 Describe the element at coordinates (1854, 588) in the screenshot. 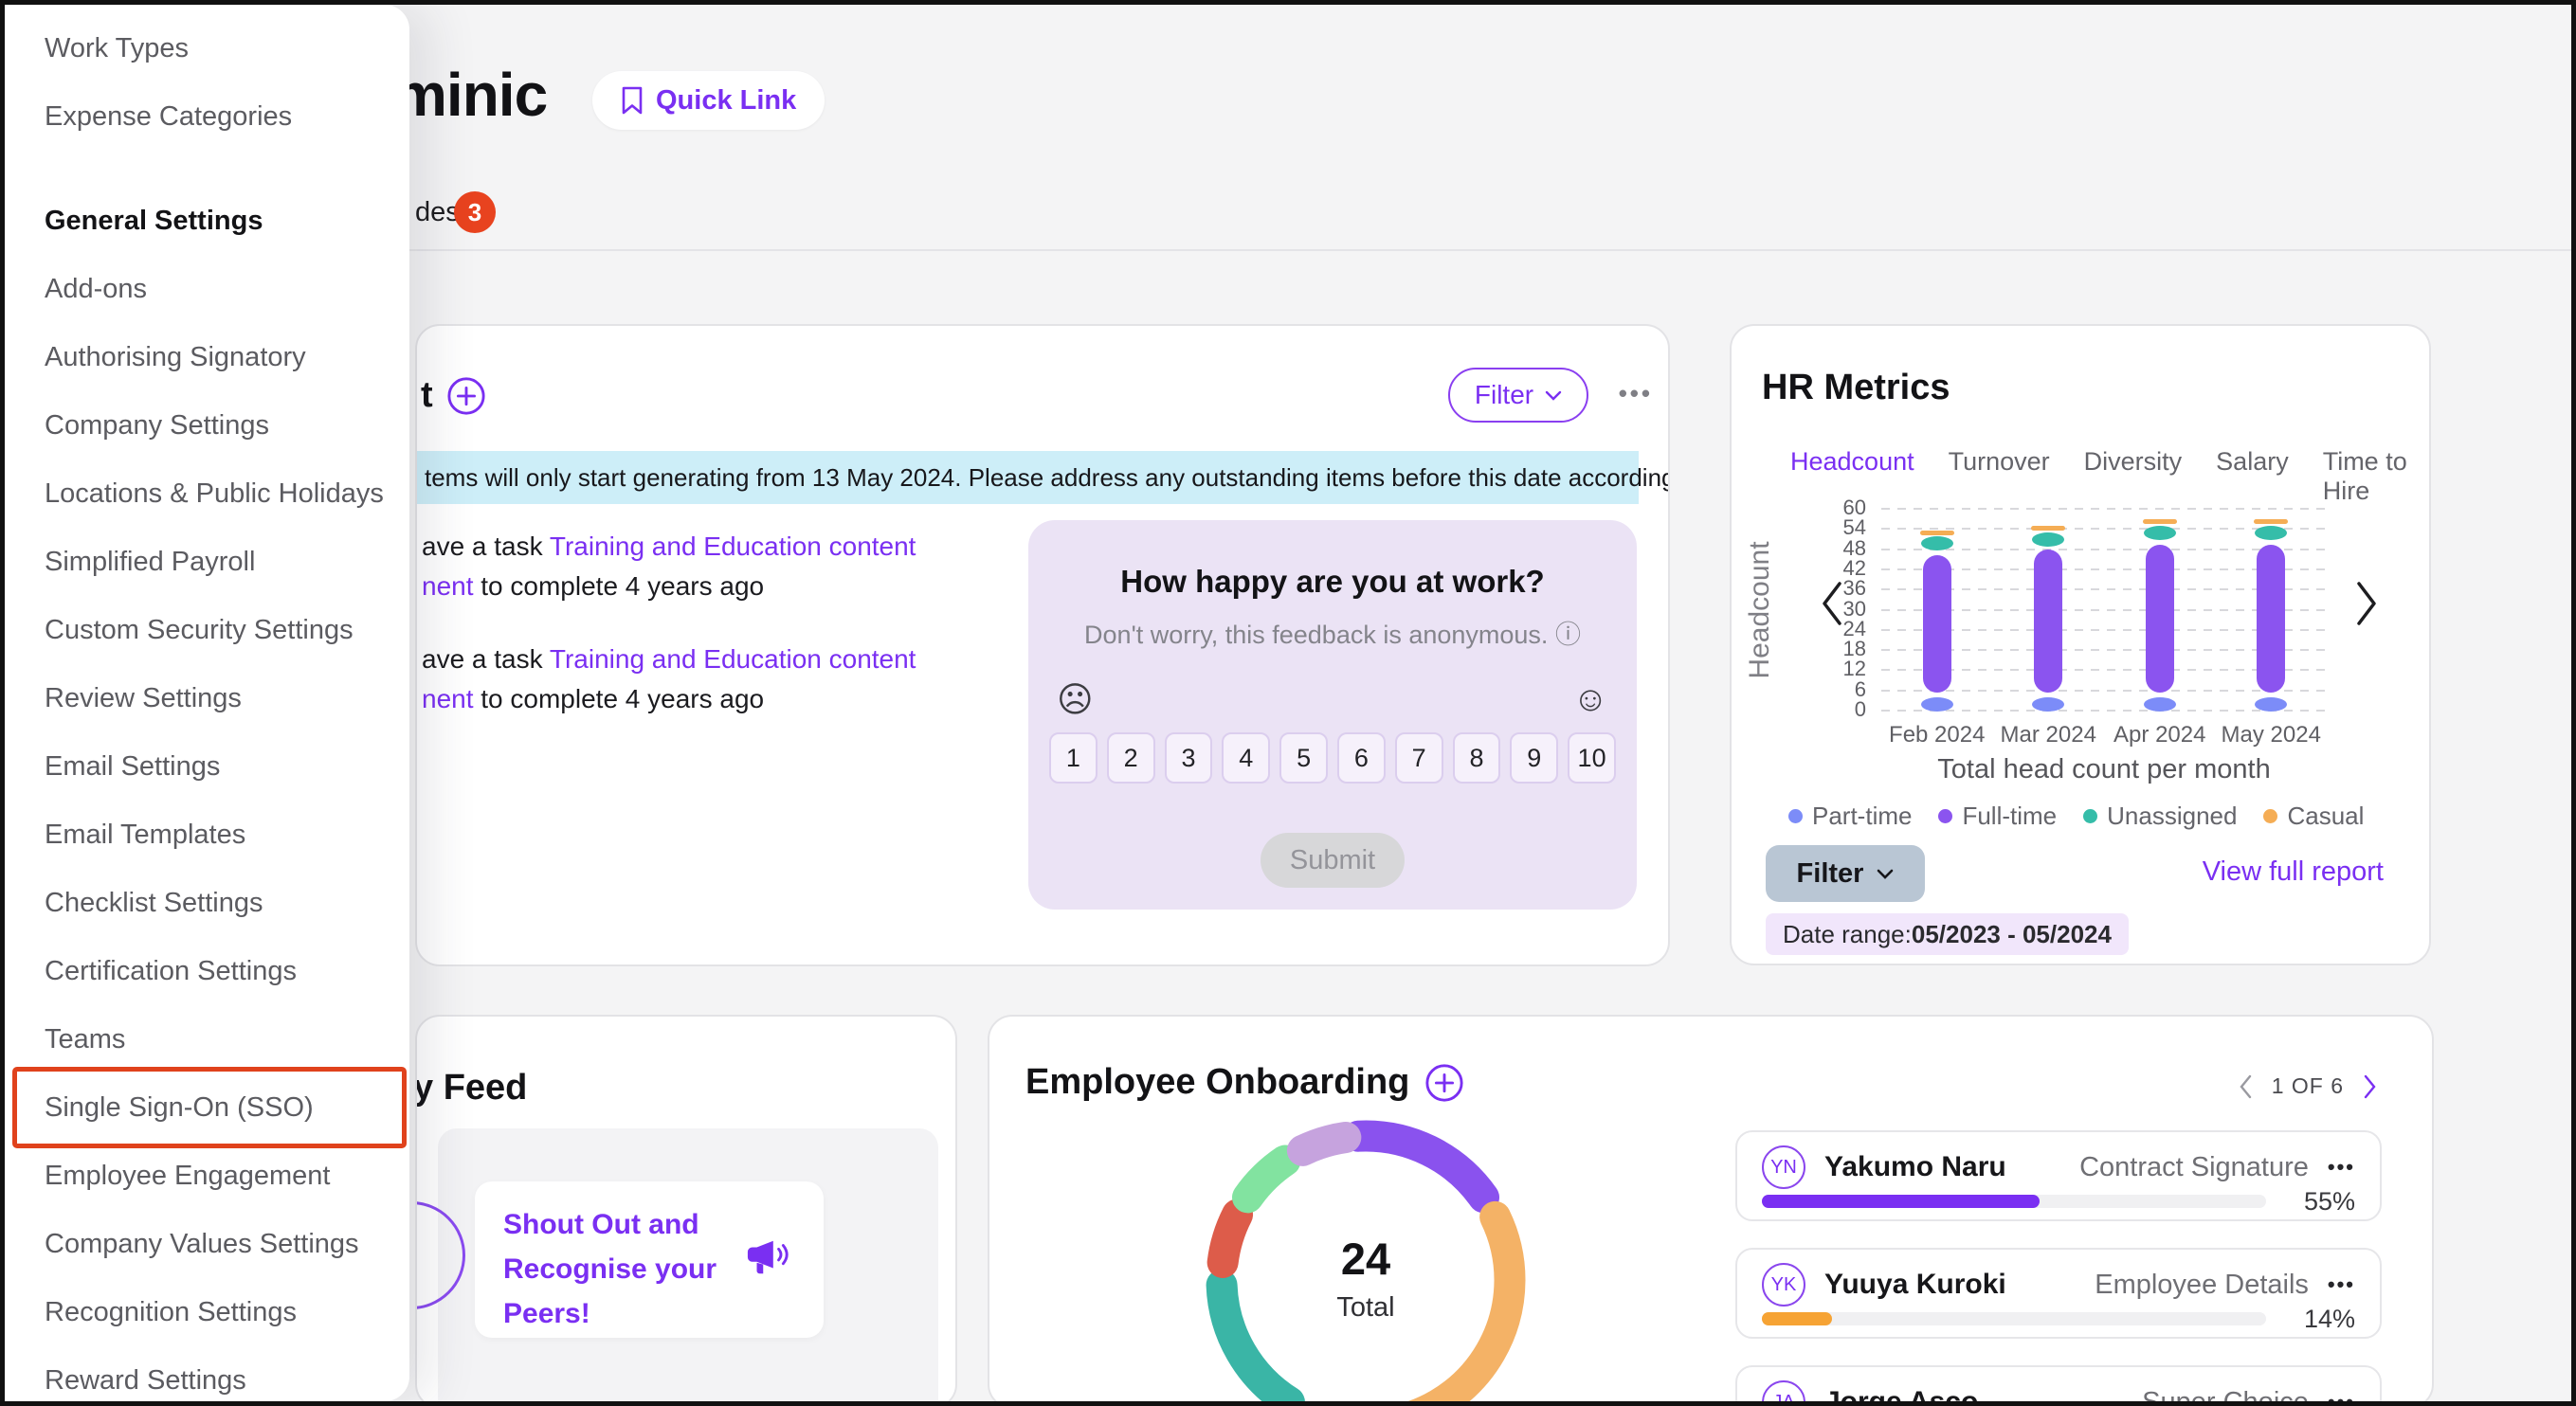

I see `y-tick-label: 36` at that location.